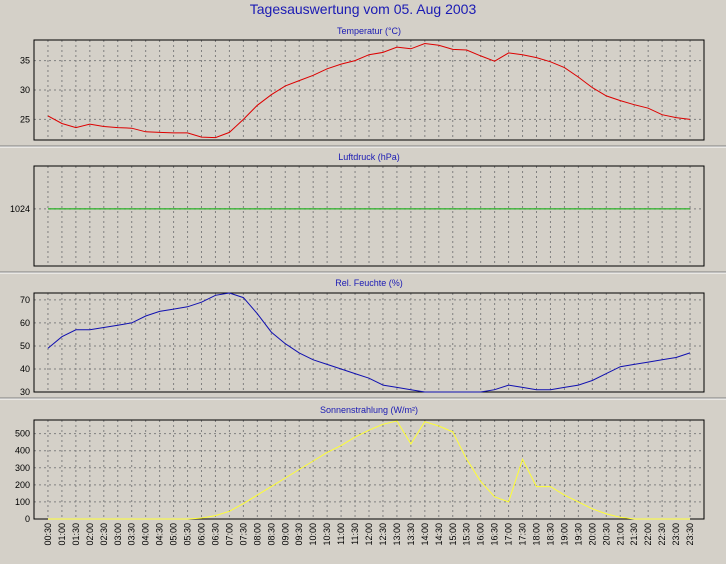  Describe the element at coordinates (523, 534) in the screenshot. I see `x-tick-label: 17:30` at that location.